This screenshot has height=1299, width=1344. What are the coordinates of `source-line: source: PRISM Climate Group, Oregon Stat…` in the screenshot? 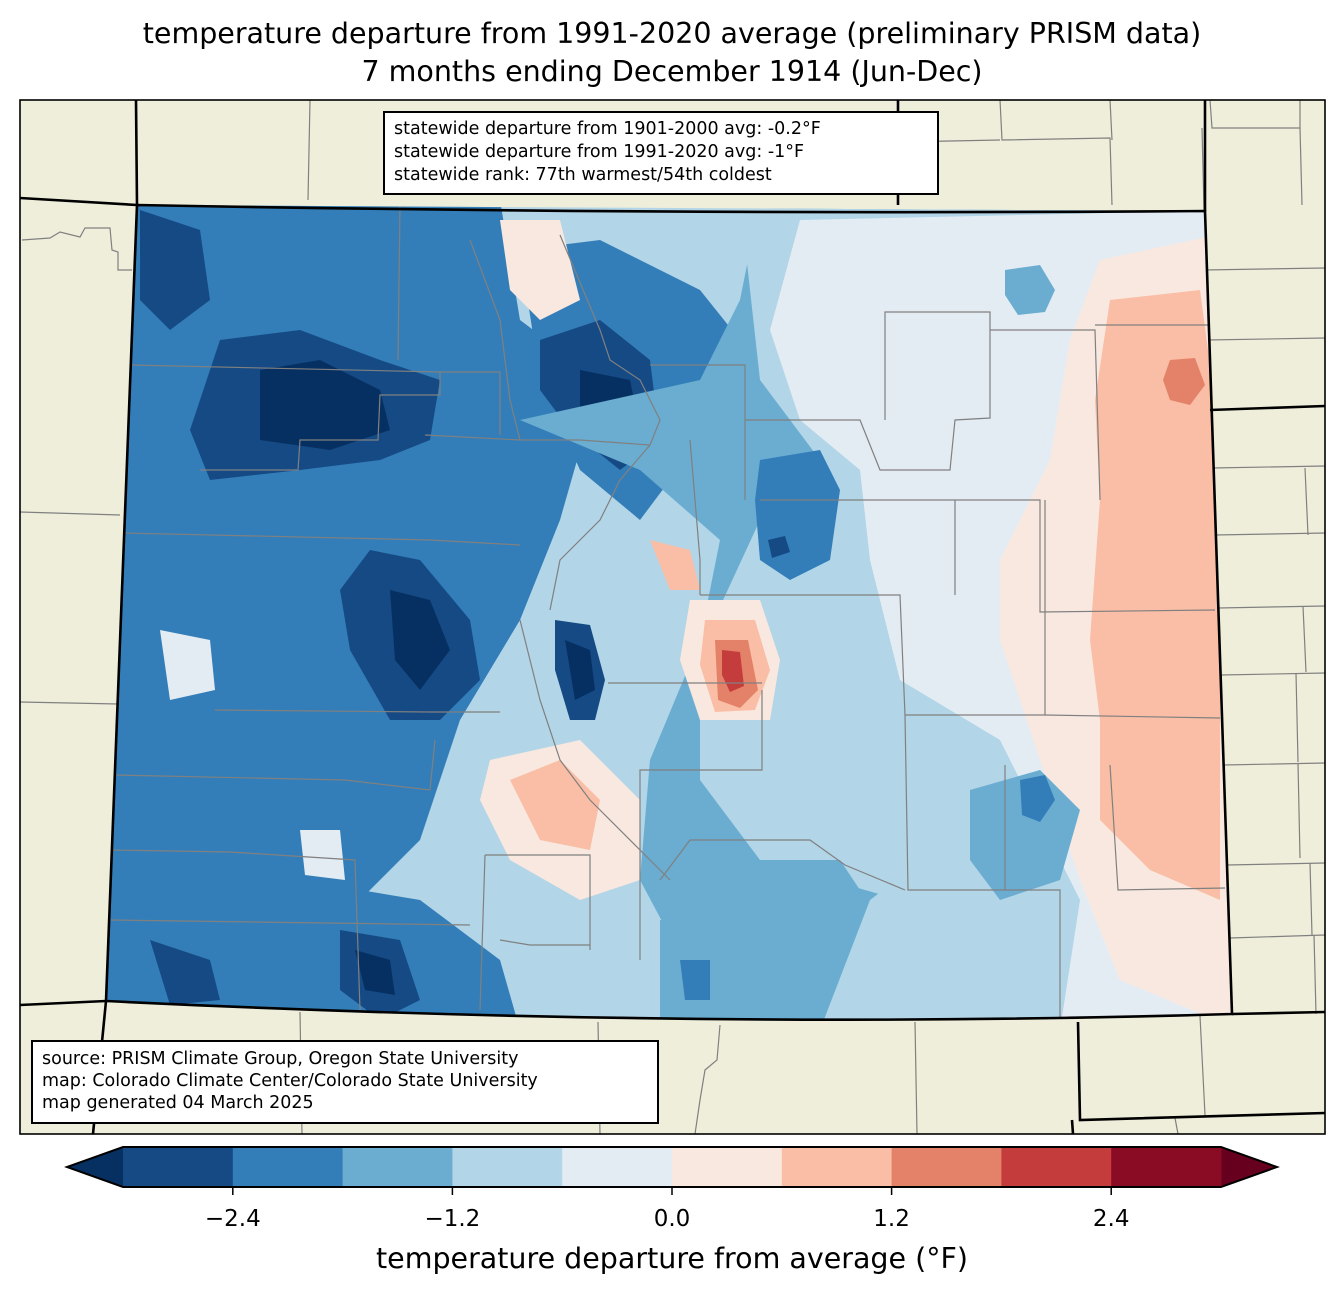 It's located at (280, 1059).